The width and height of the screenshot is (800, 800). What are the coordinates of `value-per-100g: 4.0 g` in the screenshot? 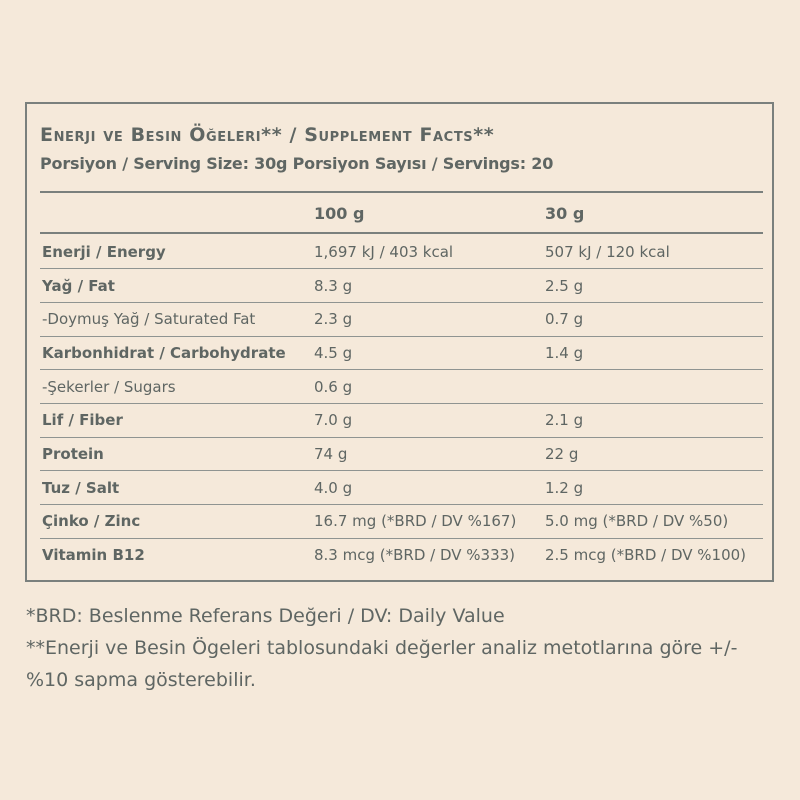 It's located at (427, 487).